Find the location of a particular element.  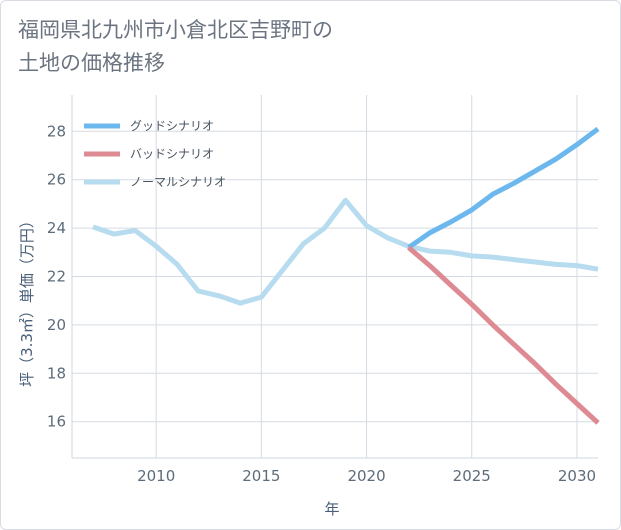

x-tick-label: 2015 is located at coordinates (261, 476).